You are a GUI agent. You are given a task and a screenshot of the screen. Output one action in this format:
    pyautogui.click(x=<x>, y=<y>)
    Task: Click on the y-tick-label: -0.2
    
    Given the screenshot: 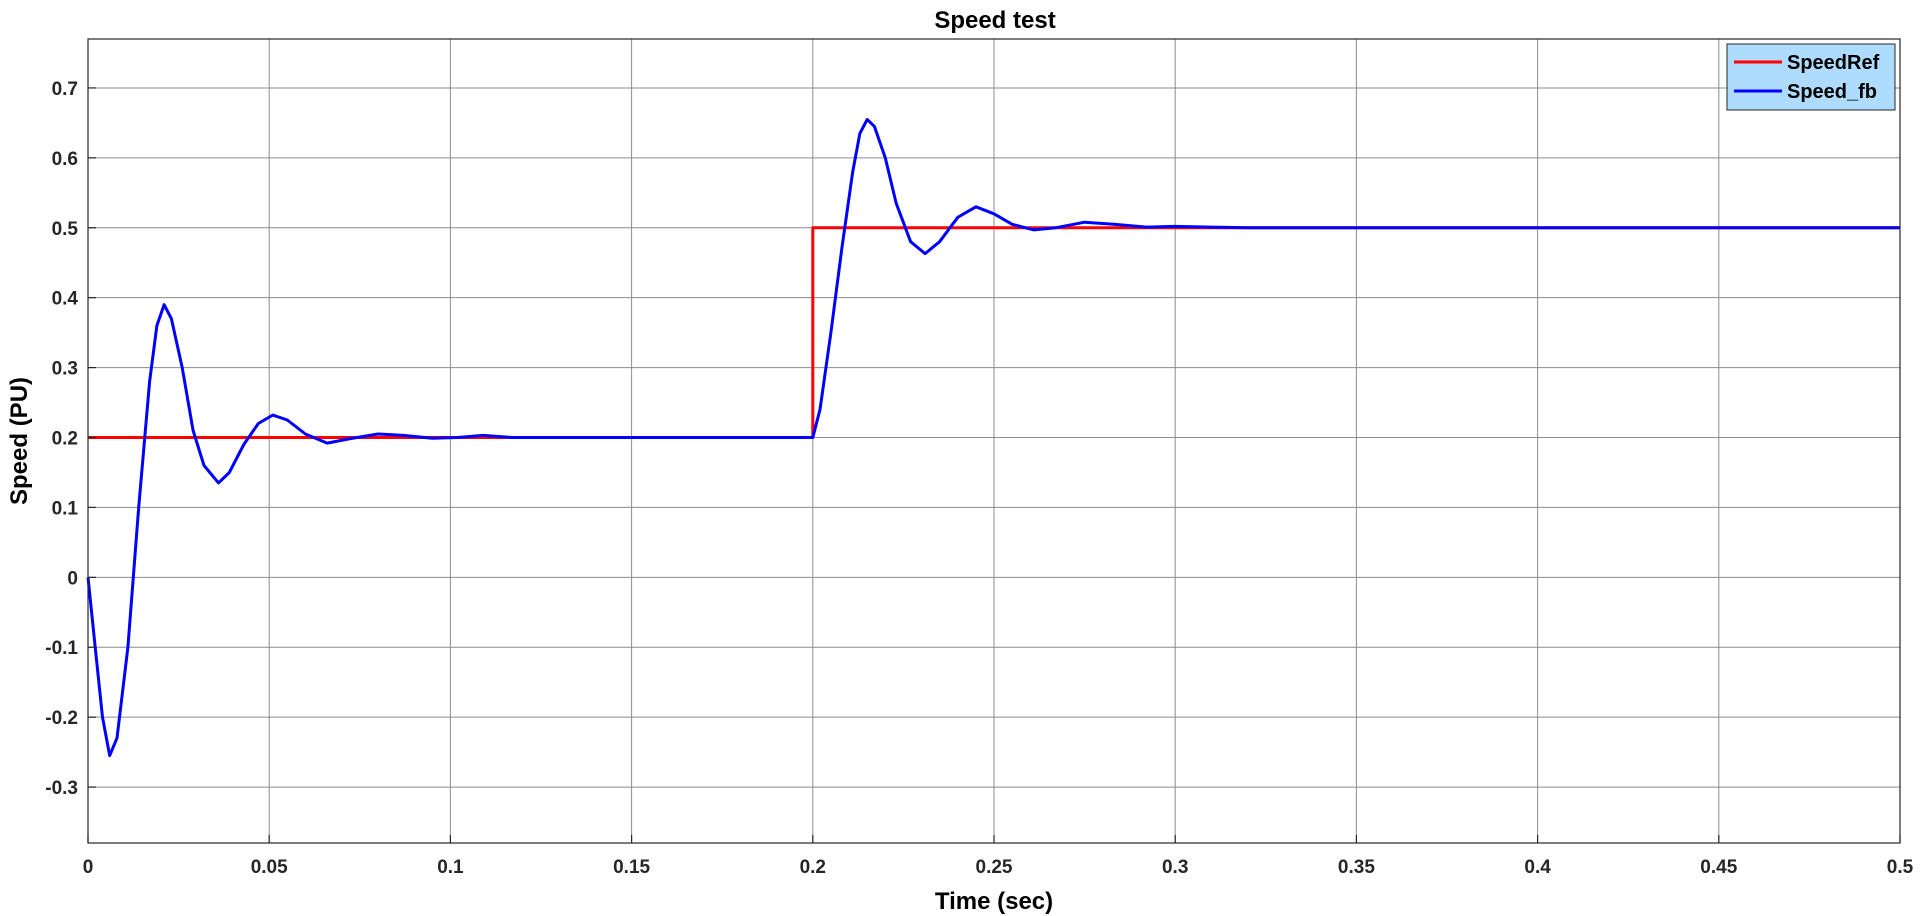 What is the action you would take?
    pyautogui.click(x=61, y=718)
    